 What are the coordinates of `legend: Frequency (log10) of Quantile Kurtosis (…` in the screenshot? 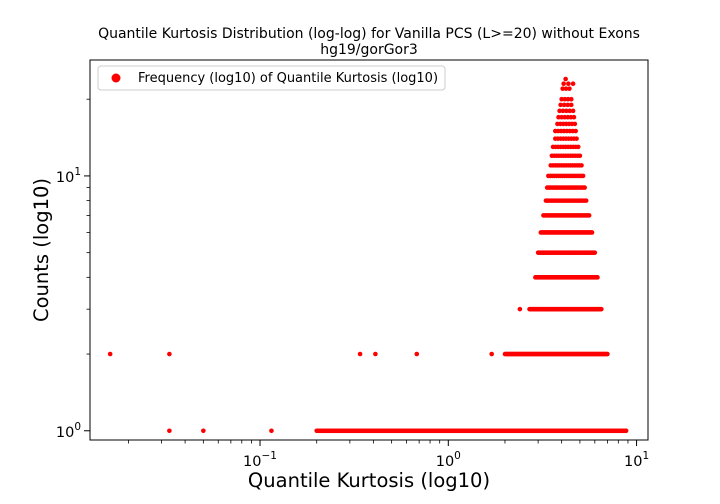 It's located at (271, 78).